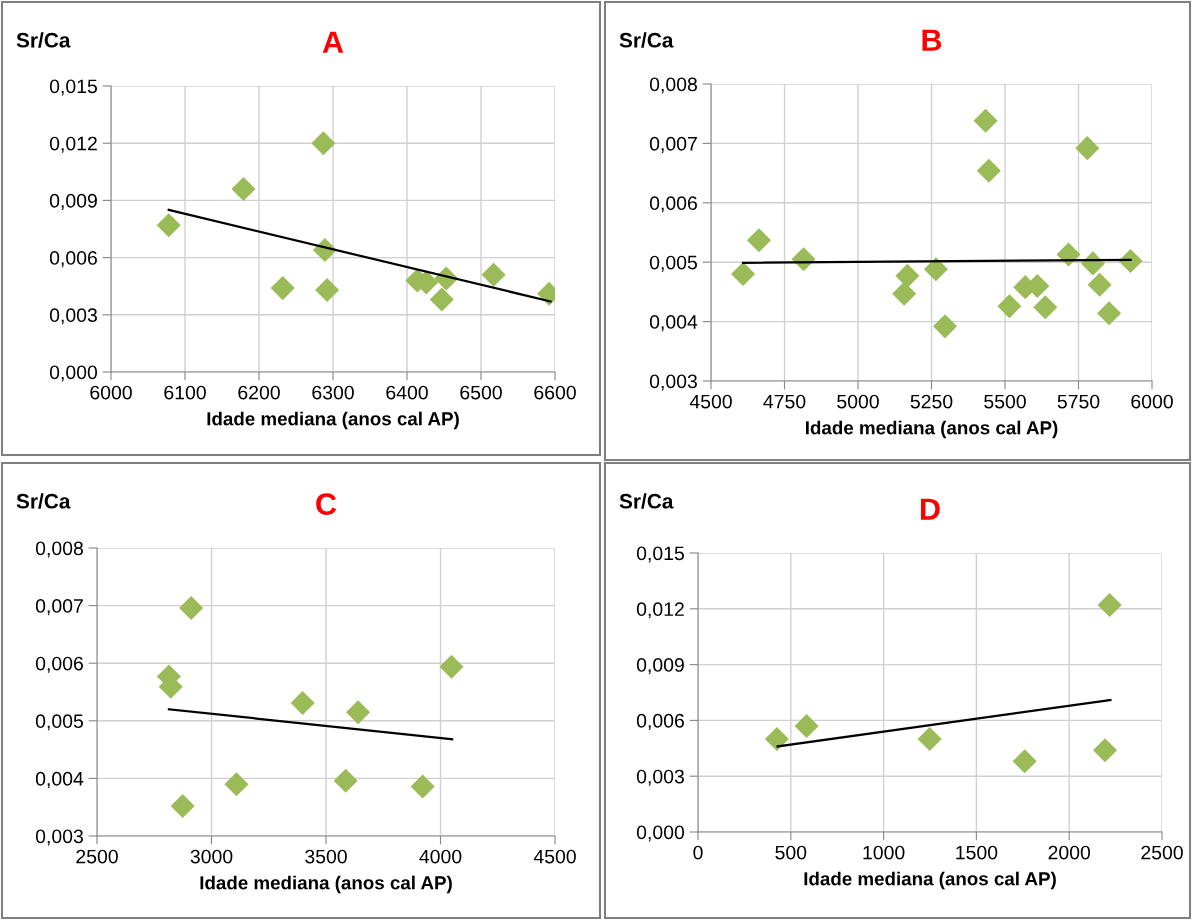 The image size is (1192, 920). What do you see at coordinates (333, 42) in the screenshot?
I see `chart-title: A` at bounding box center [333, 42].